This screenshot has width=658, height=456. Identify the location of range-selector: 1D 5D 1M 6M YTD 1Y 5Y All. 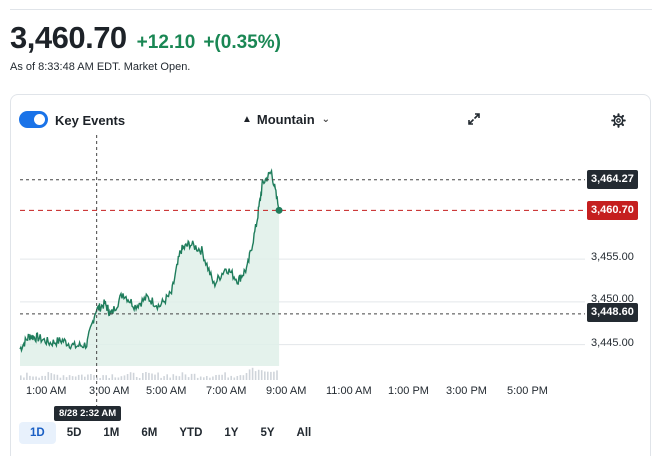
(170, 433).